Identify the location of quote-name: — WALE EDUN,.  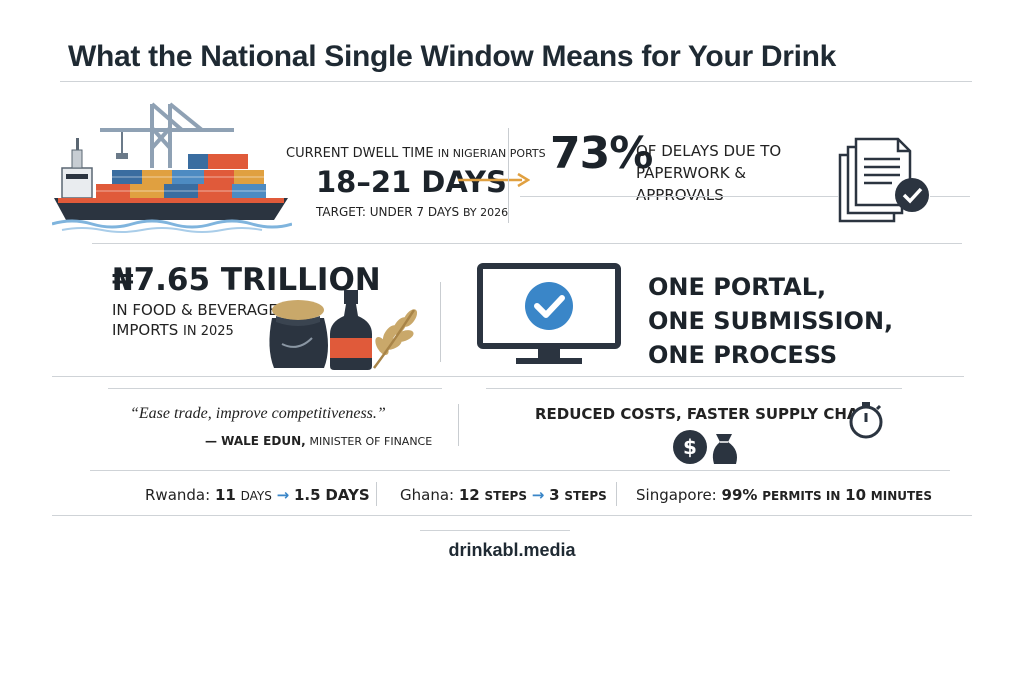
(255, 441).